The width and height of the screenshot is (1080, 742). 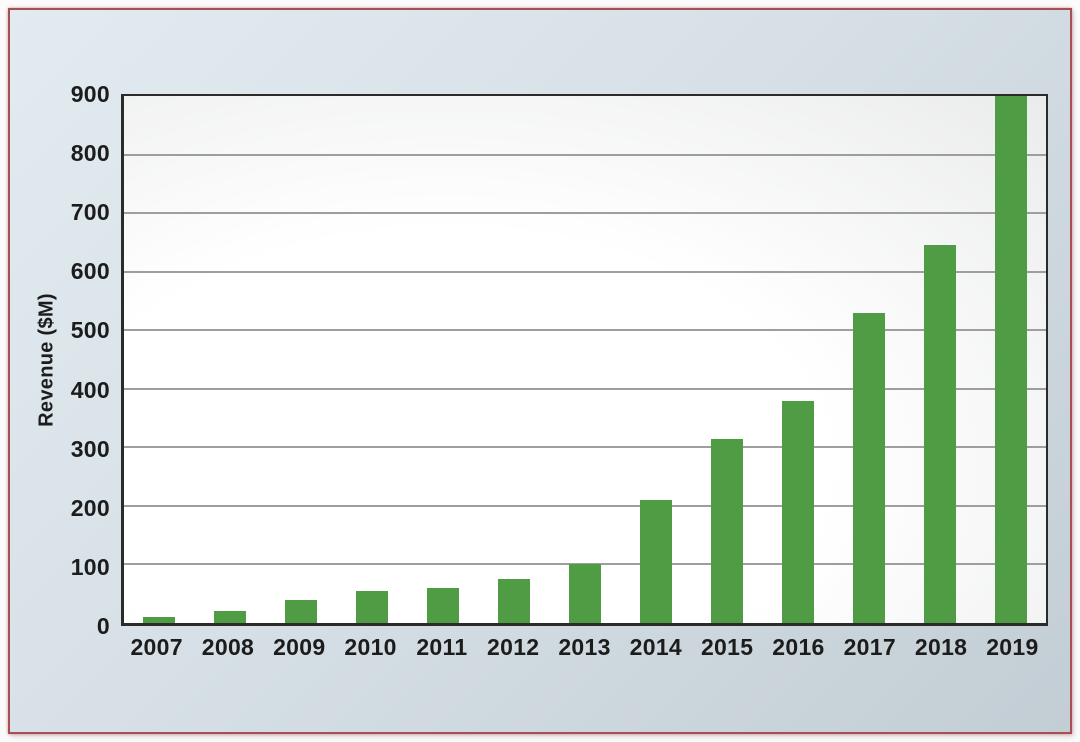 I want to click on bar-2013, so click(x=584, y=593).